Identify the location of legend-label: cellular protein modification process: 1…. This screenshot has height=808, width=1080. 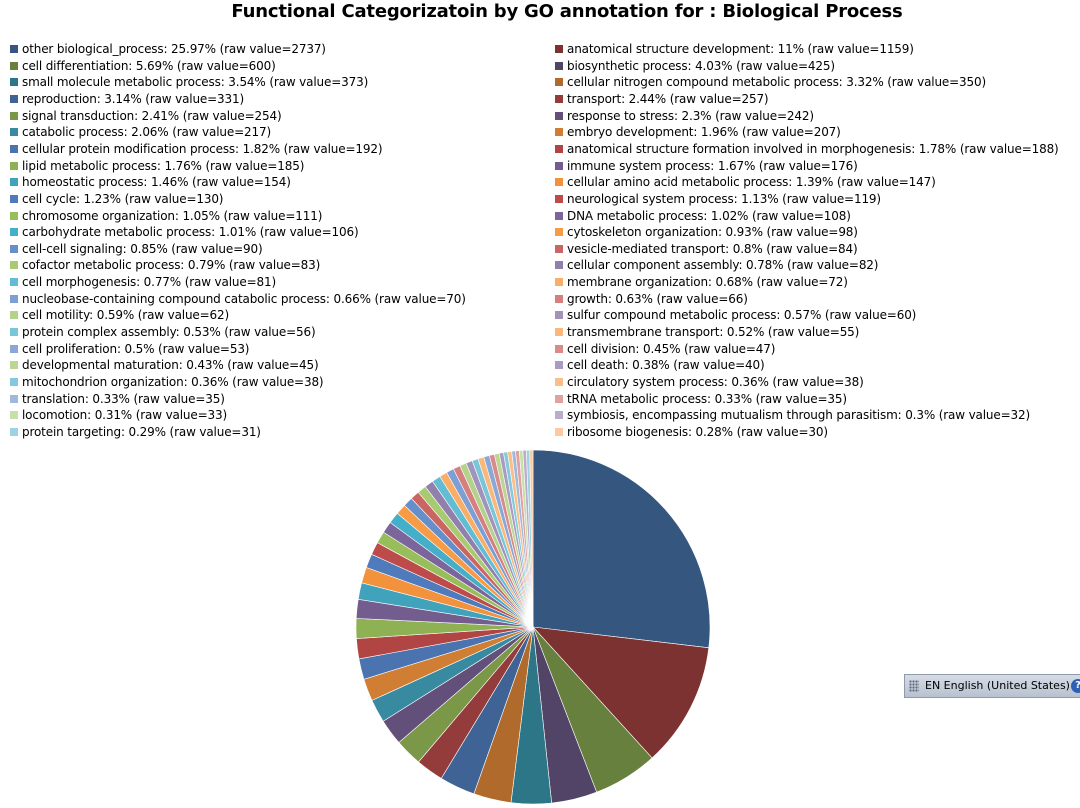
(202, 148).